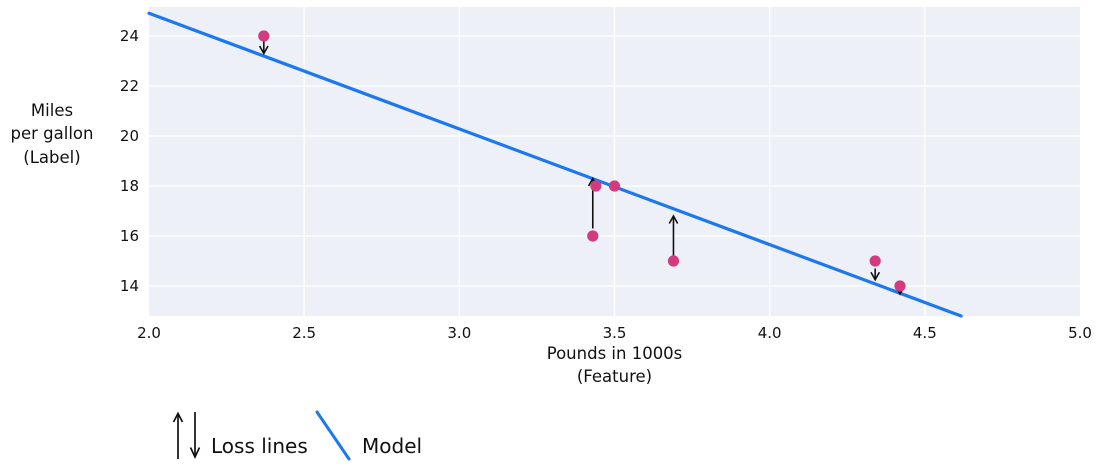 Image resolution: width=1099 pixels, height=472 pixels. What do you see at coordinates (459, 333) in the screenshot?
I see `x-tick-label: 3.0` at bounding box center [459, 333].